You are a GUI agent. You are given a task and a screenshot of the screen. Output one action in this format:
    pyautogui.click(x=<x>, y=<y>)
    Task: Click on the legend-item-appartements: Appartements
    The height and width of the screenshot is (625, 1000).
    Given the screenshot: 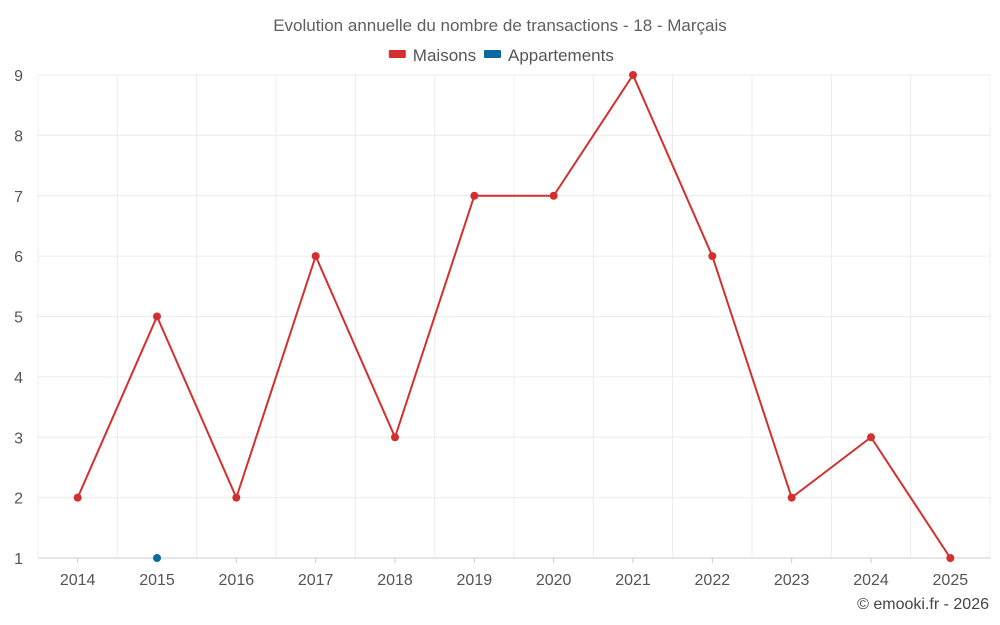 What is the action you would take?
    pyautogui.click(x=549, y=55)
    